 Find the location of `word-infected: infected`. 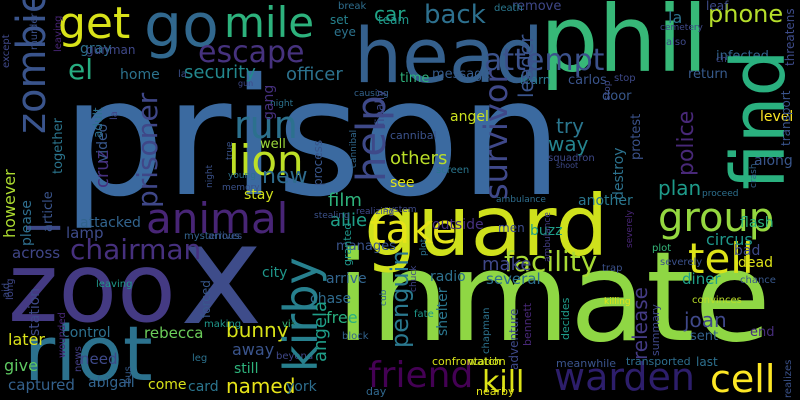

word-infected: infected is located at coordinates (742, 56).